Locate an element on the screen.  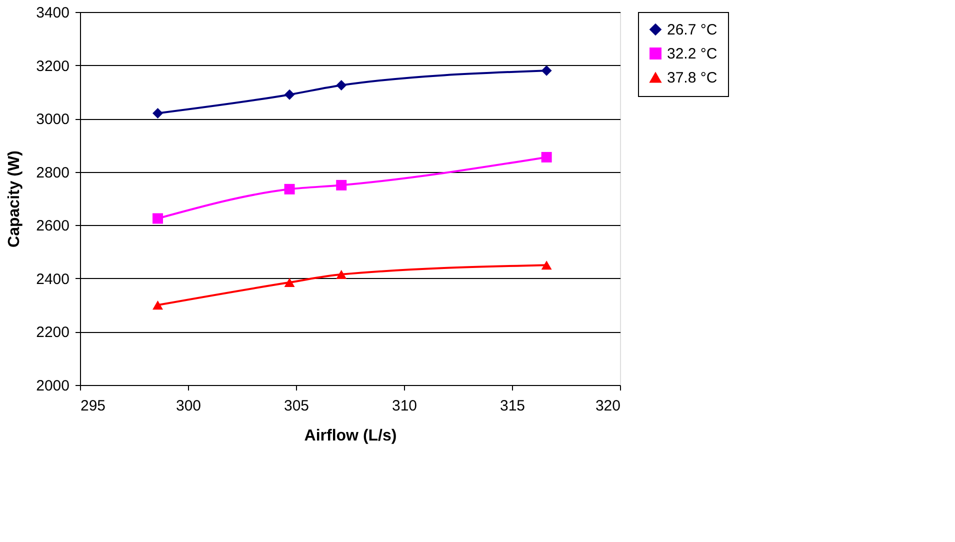
y-tick-label: 2800 is located at coordinates (53, 173).